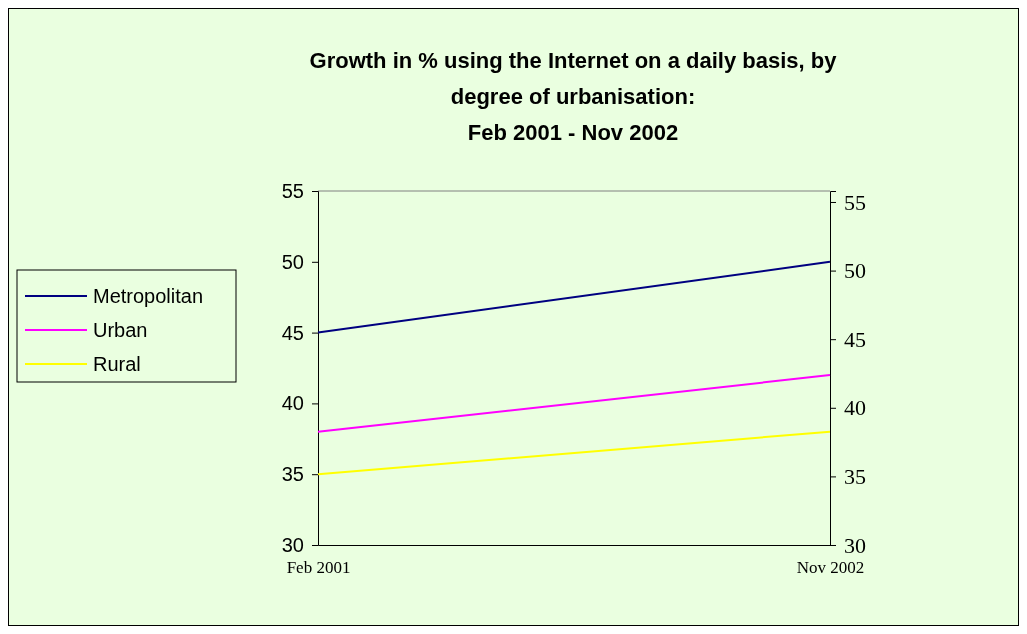  I want to click on x-tick-label: Nov 2002, so click(830, 568).